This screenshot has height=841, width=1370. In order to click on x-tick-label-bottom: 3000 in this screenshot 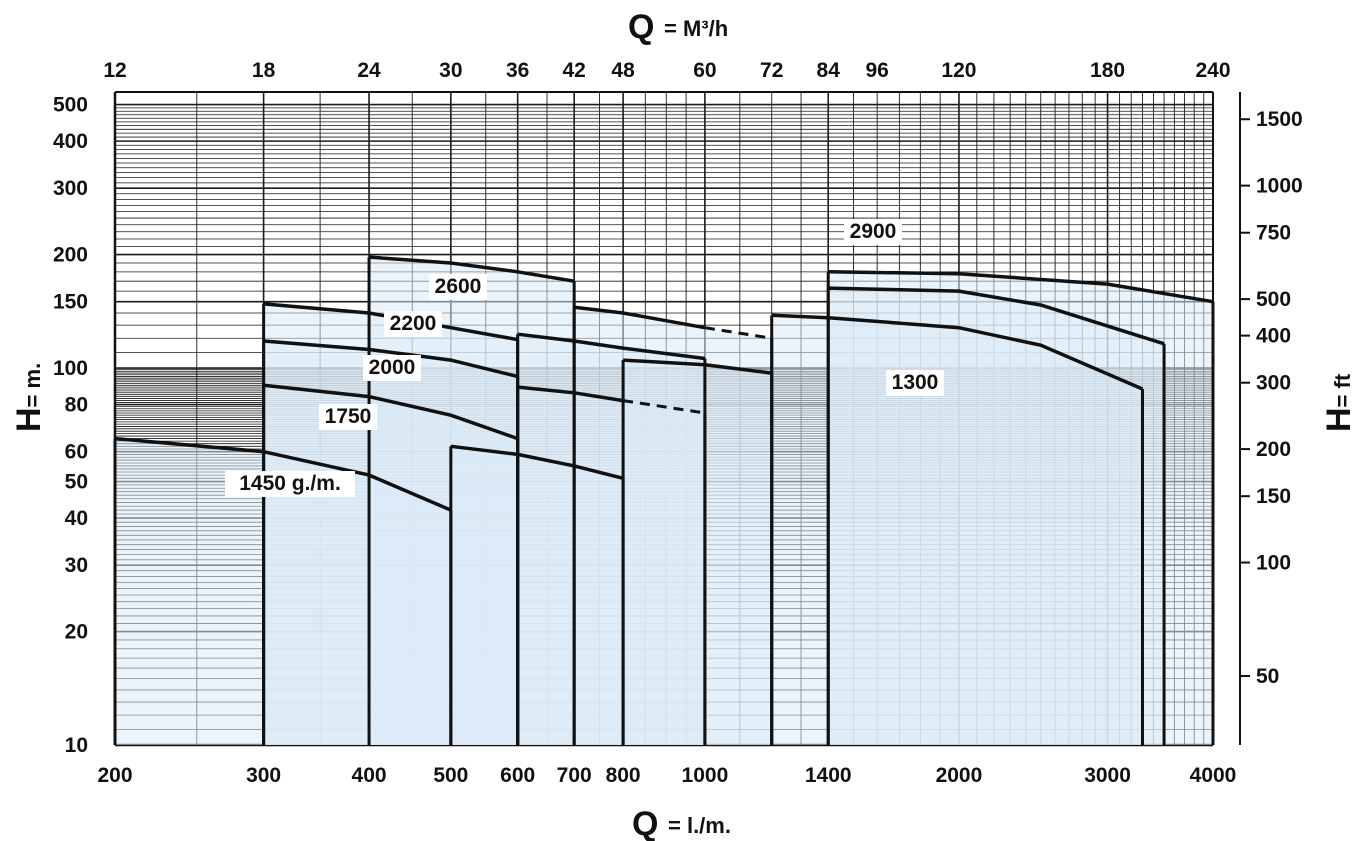, I will do `click(1107, 775)`.